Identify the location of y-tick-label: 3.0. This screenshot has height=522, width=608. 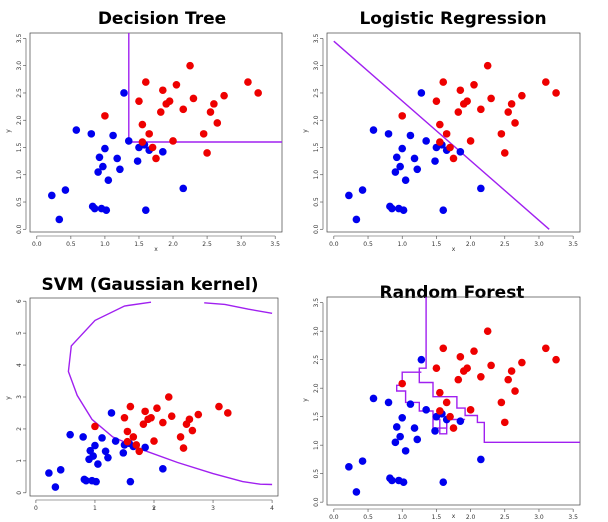
(316, 331).